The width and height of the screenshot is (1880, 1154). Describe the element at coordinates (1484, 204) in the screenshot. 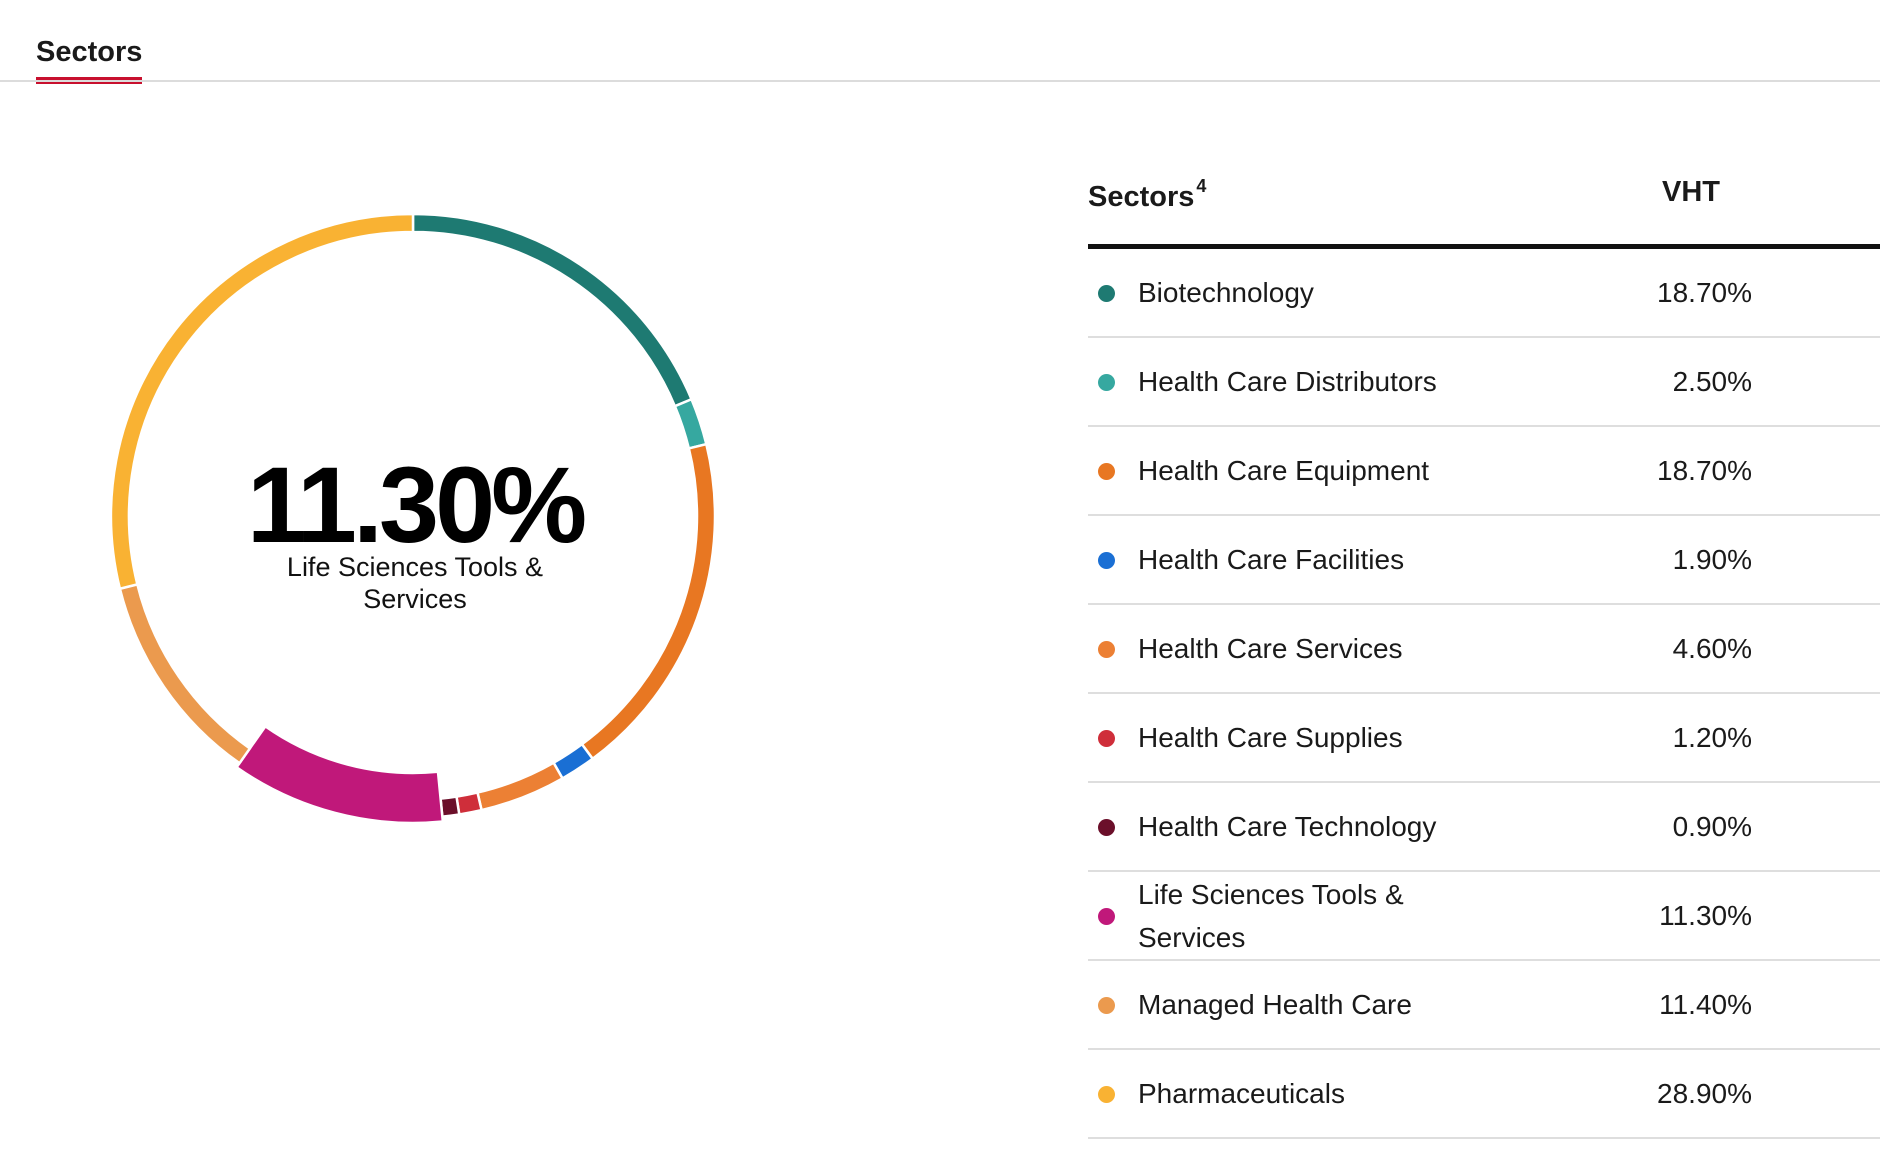

I see `table-header: Sectors 4 VHT` at that location.